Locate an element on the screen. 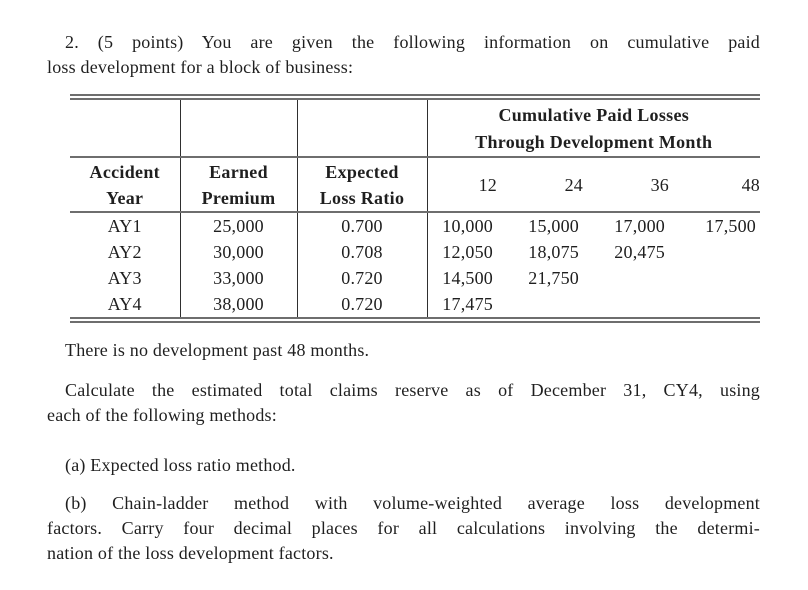 Image resolution: width=808 pixels, height=590 pixels. header-line: Expected is located at coordinates (362, 171).